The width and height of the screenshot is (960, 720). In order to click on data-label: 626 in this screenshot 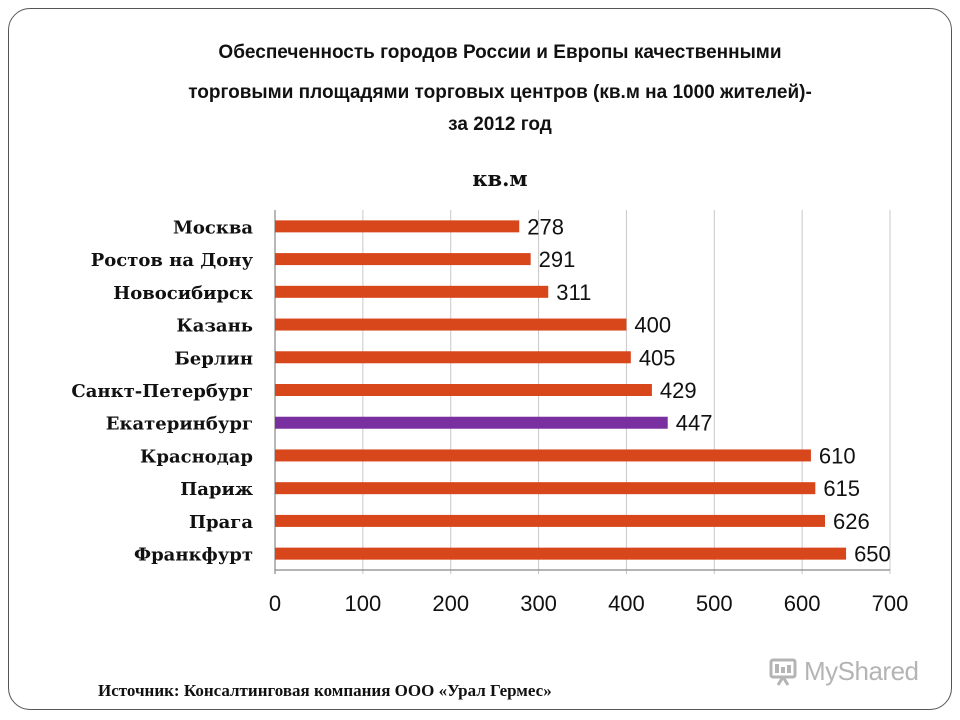, I will do `click(851, 521)`.